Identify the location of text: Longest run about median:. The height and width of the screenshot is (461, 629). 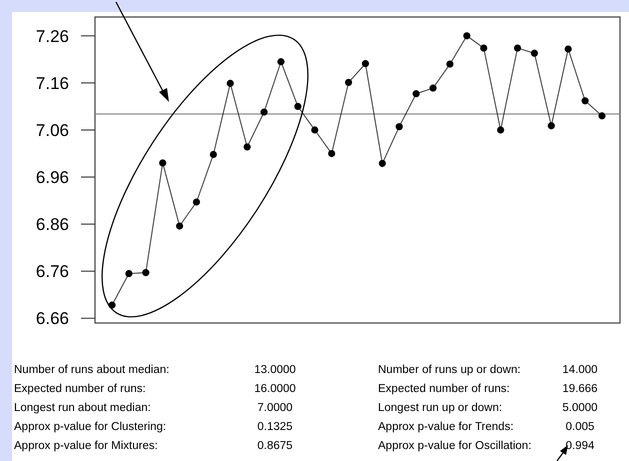
(82, 408).